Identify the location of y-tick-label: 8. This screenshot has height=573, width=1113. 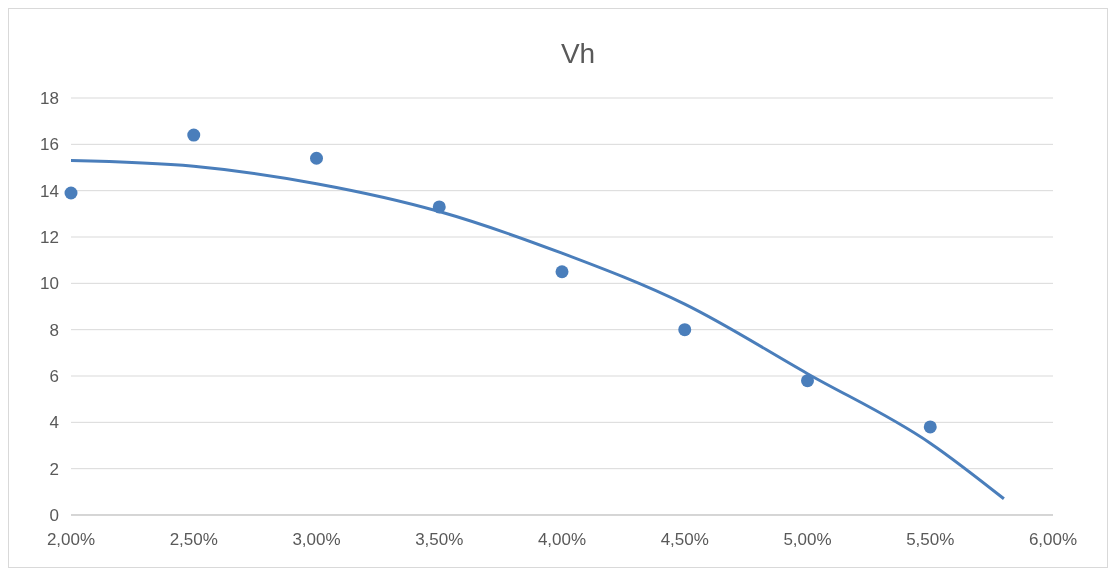
(54, 330).